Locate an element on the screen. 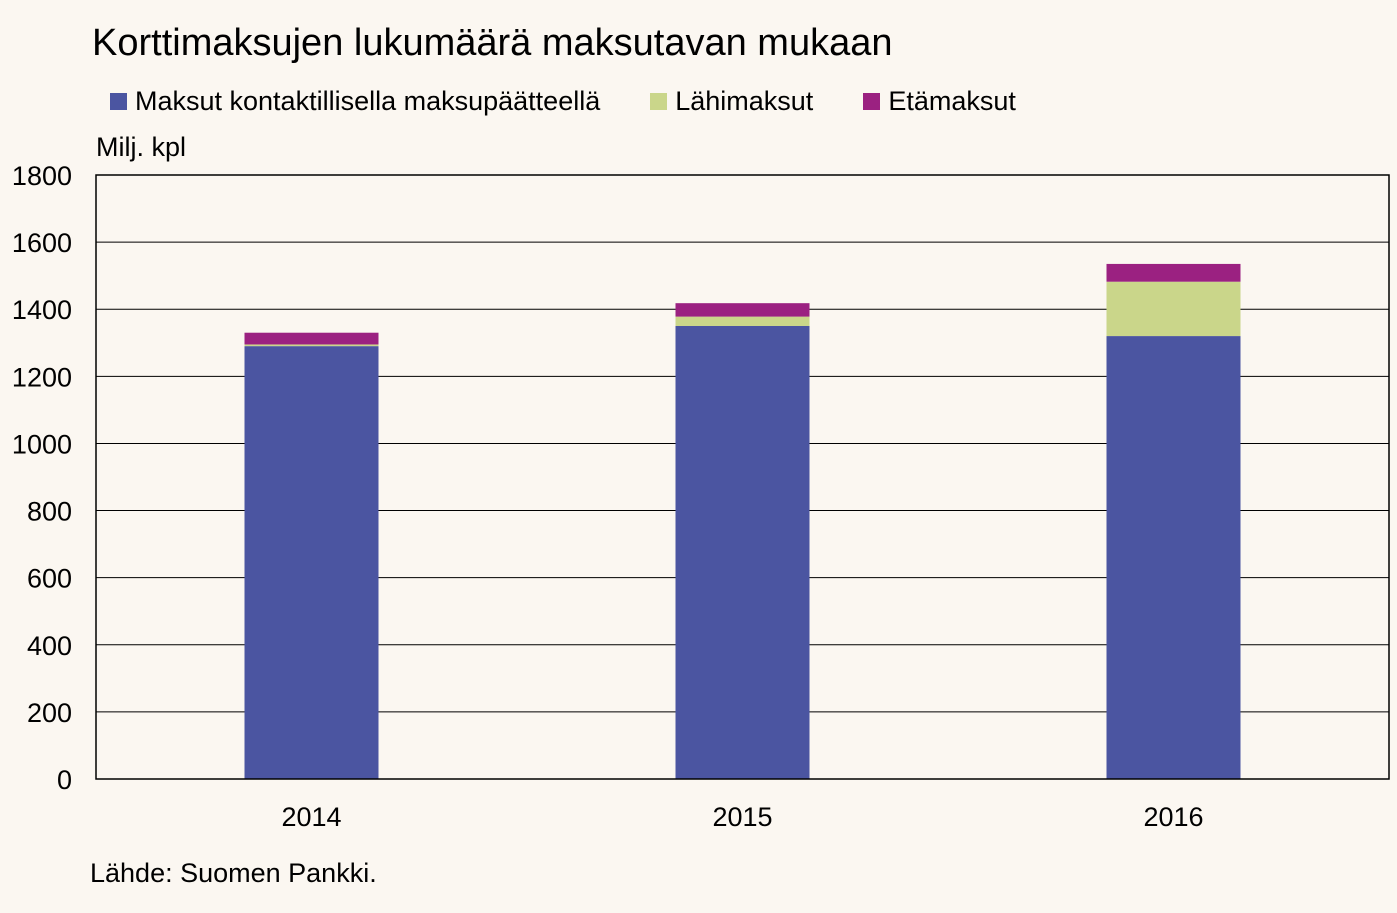 The height and width of the screenshot is (913, 1397). y-axis-unit-label: Milj. kpl is located at coordinates (141, 147).